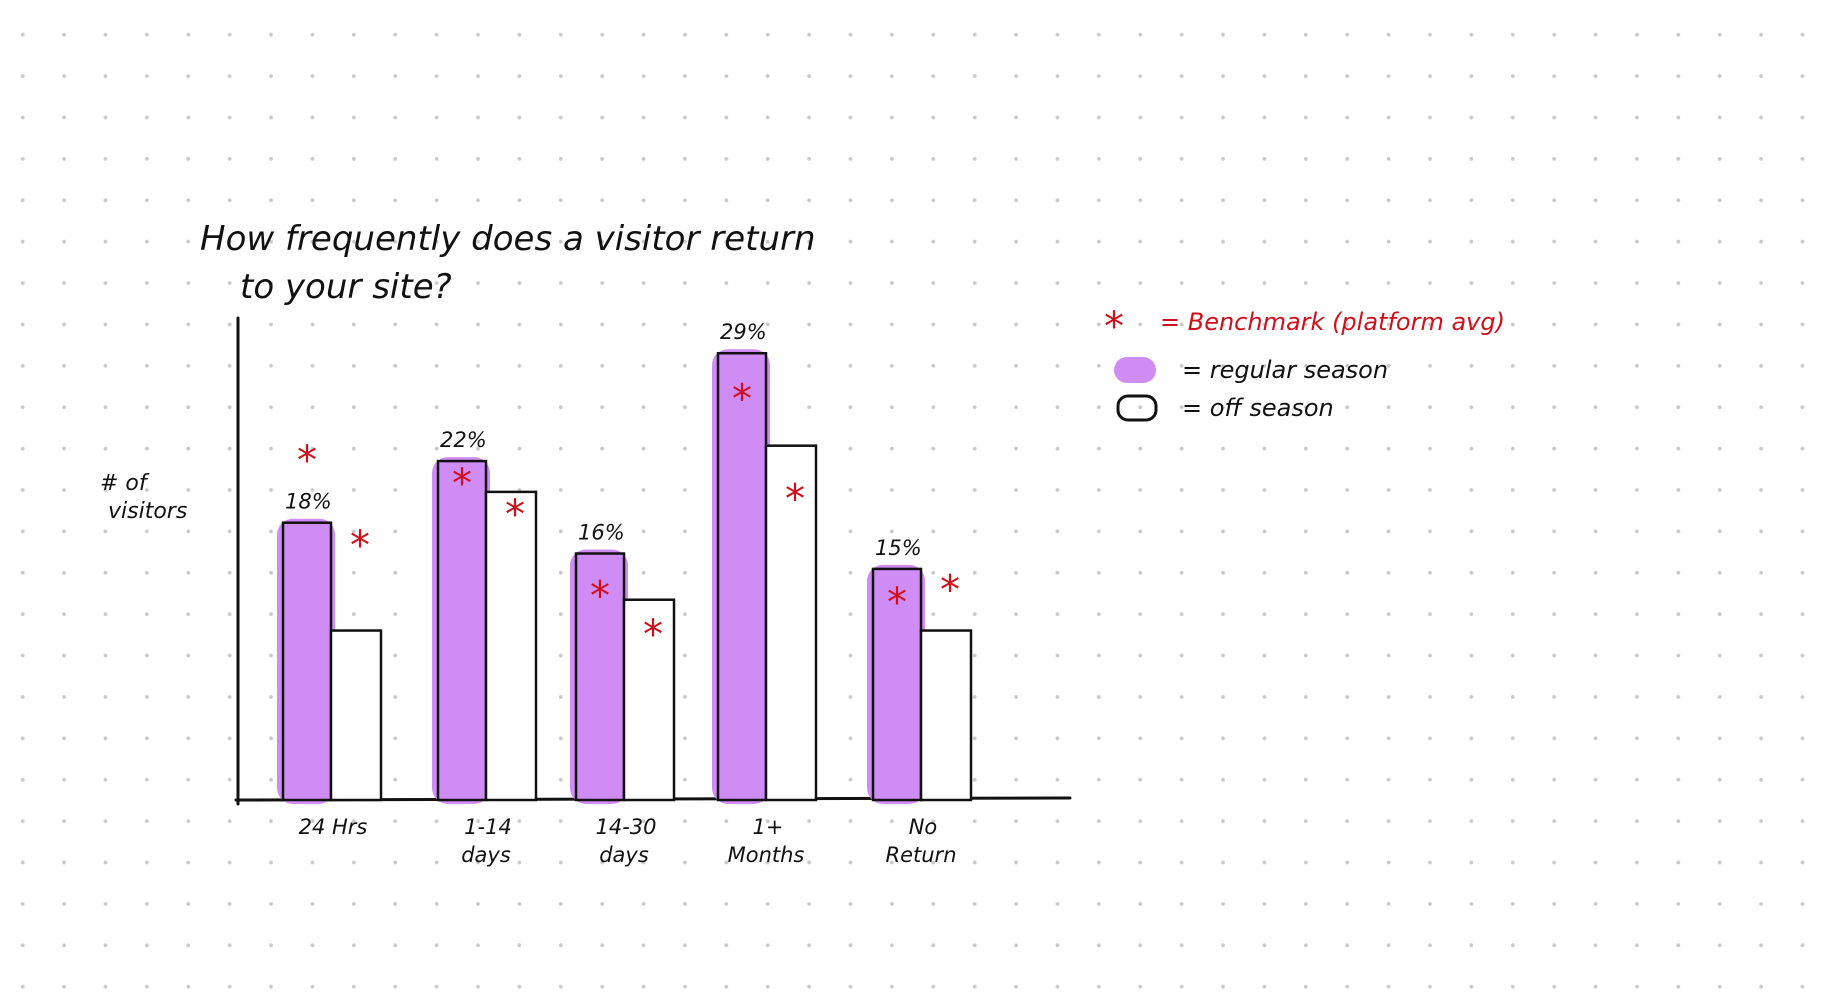 This screenshot has width=1825, height=1000. Describe the element at coordinates (308, 502) in the screenshot. I see `bar-percent-label: 18%` at that location.